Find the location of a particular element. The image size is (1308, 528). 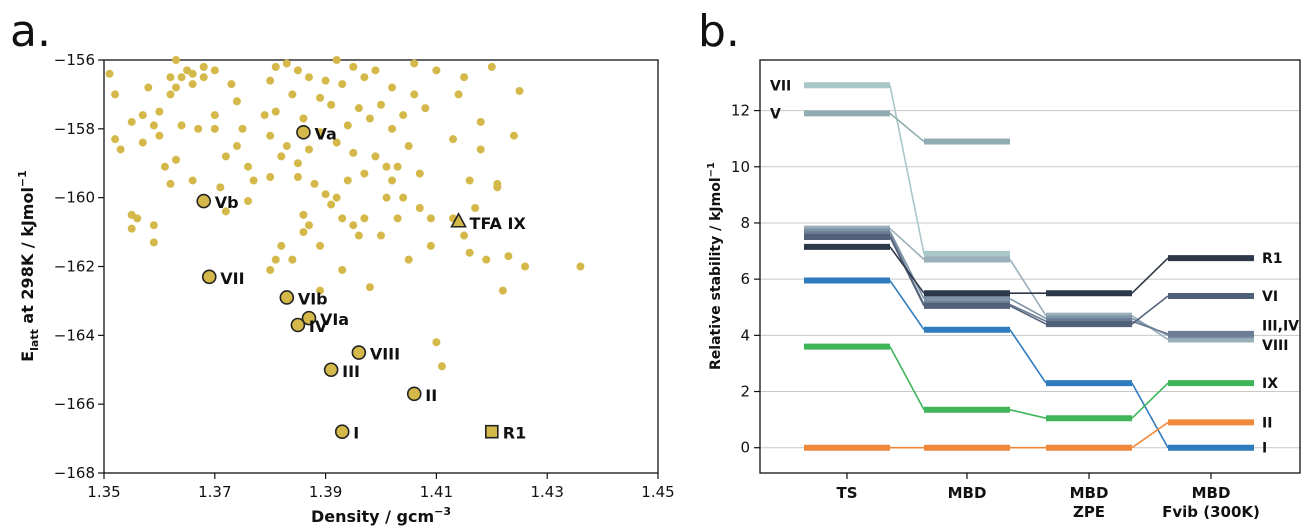

point-label: II is located at coordinates (431, 395).